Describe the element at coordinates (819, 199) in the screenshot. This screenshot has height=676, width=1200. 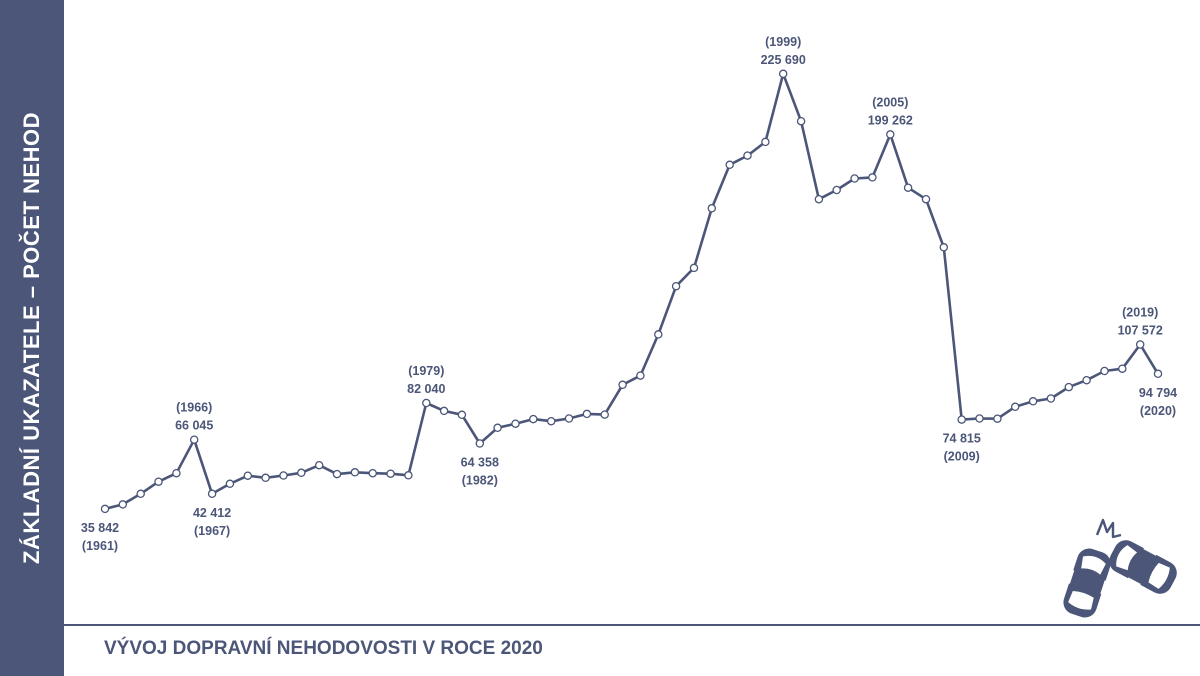
I see `data-point-2001` at that location.